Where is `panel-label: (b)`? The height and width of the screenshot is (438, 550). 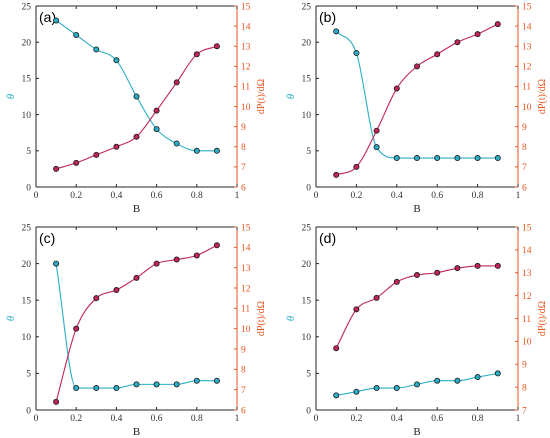
panel-label: (b) is located at coordinates (327, 17).